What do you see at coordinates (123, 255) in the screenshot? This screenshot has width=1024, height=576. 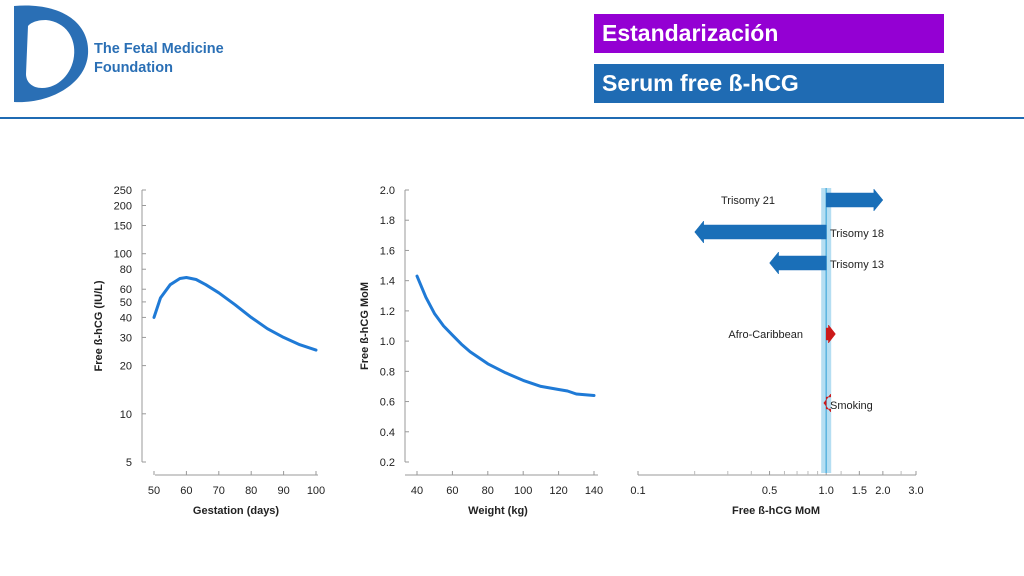 I see `chart1-y-tick-label: 100` at bounding box center [123, 255].